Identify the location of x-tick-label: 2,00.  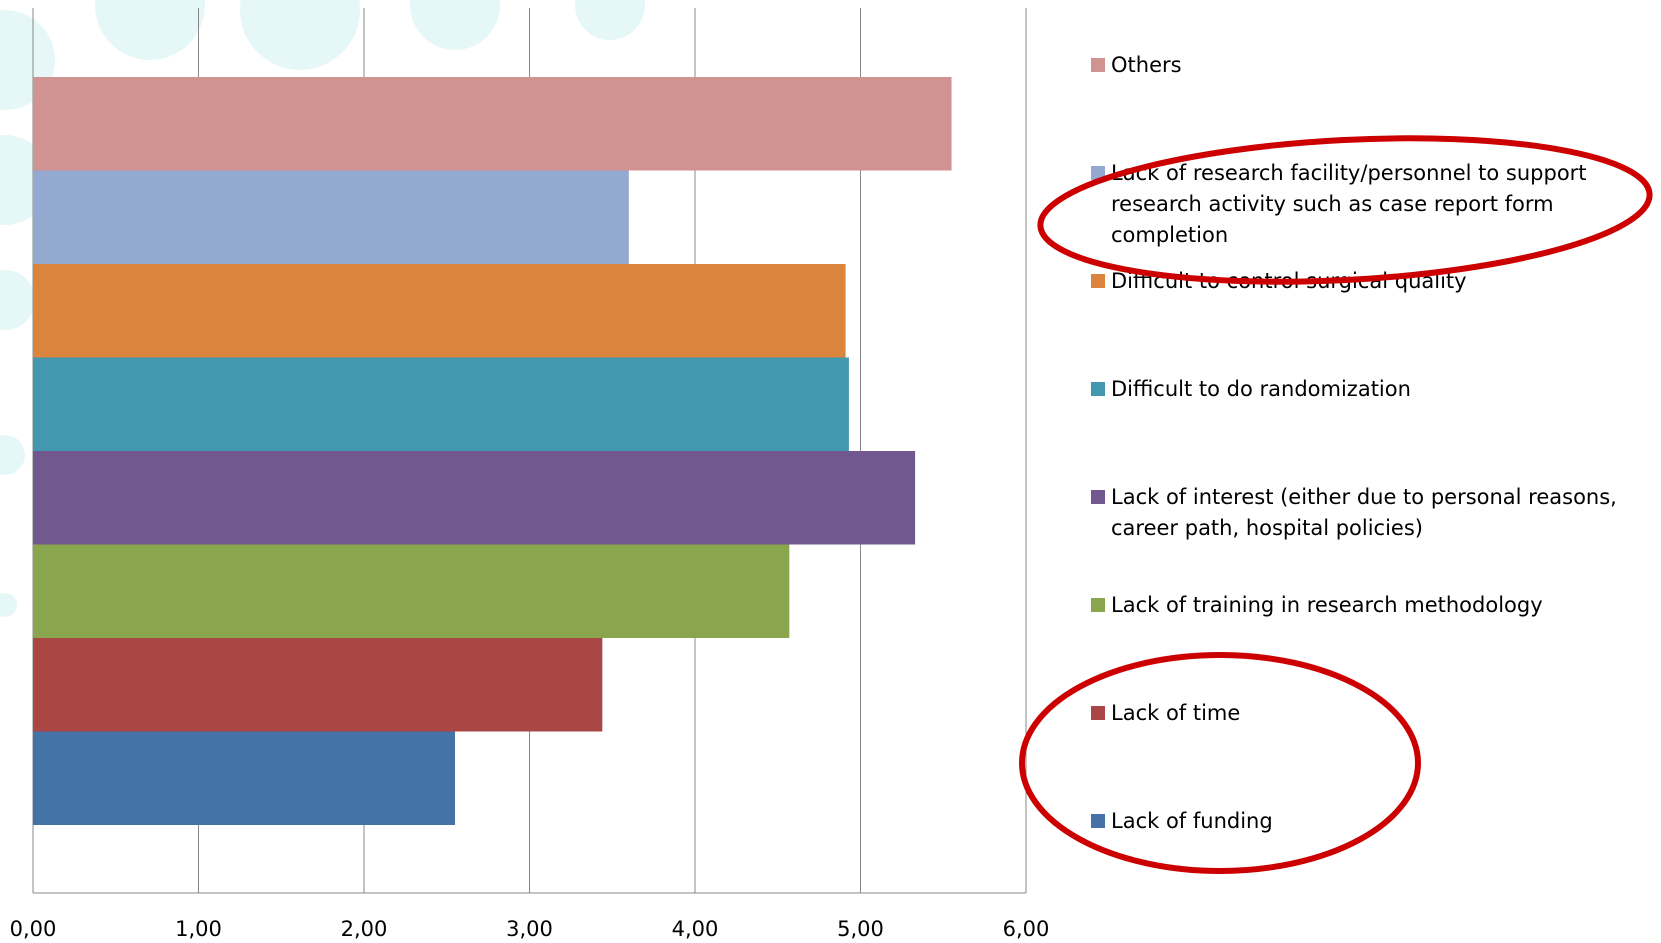
(364, 929).